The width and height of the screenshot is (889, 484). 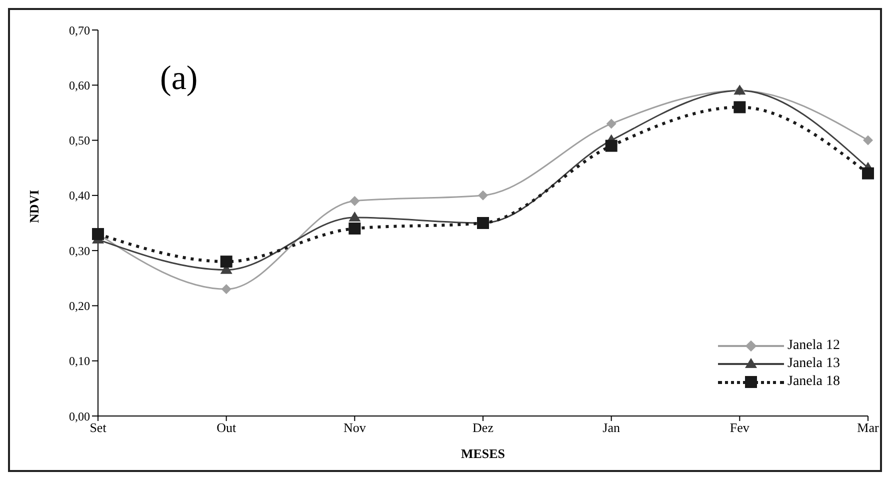 What do you see at coordinates (34, 206) in the screenshot?
I see `y-axis-title: NDVI` at bounding box center [34, 206].